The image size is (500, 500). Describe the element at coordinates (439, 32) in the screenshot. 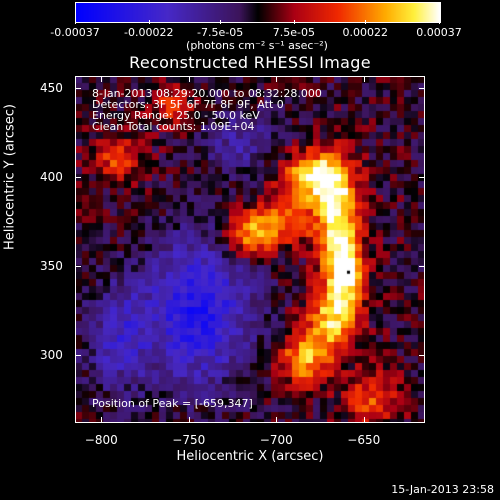

I see `colorbar-tick-label: 0.00037` at that location.